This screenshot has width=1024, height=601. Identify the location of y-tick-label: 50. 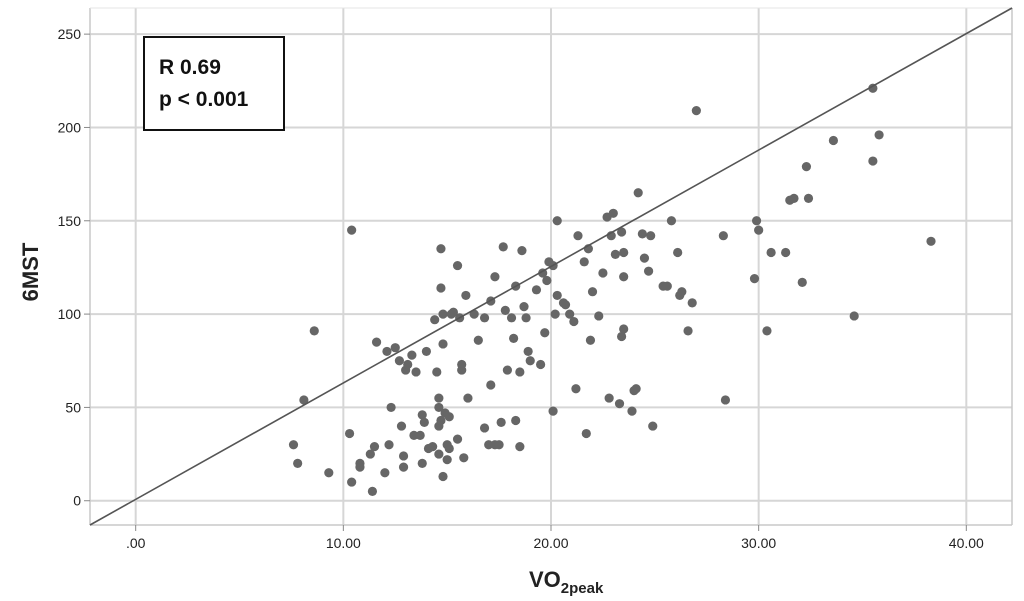
(73, 407).